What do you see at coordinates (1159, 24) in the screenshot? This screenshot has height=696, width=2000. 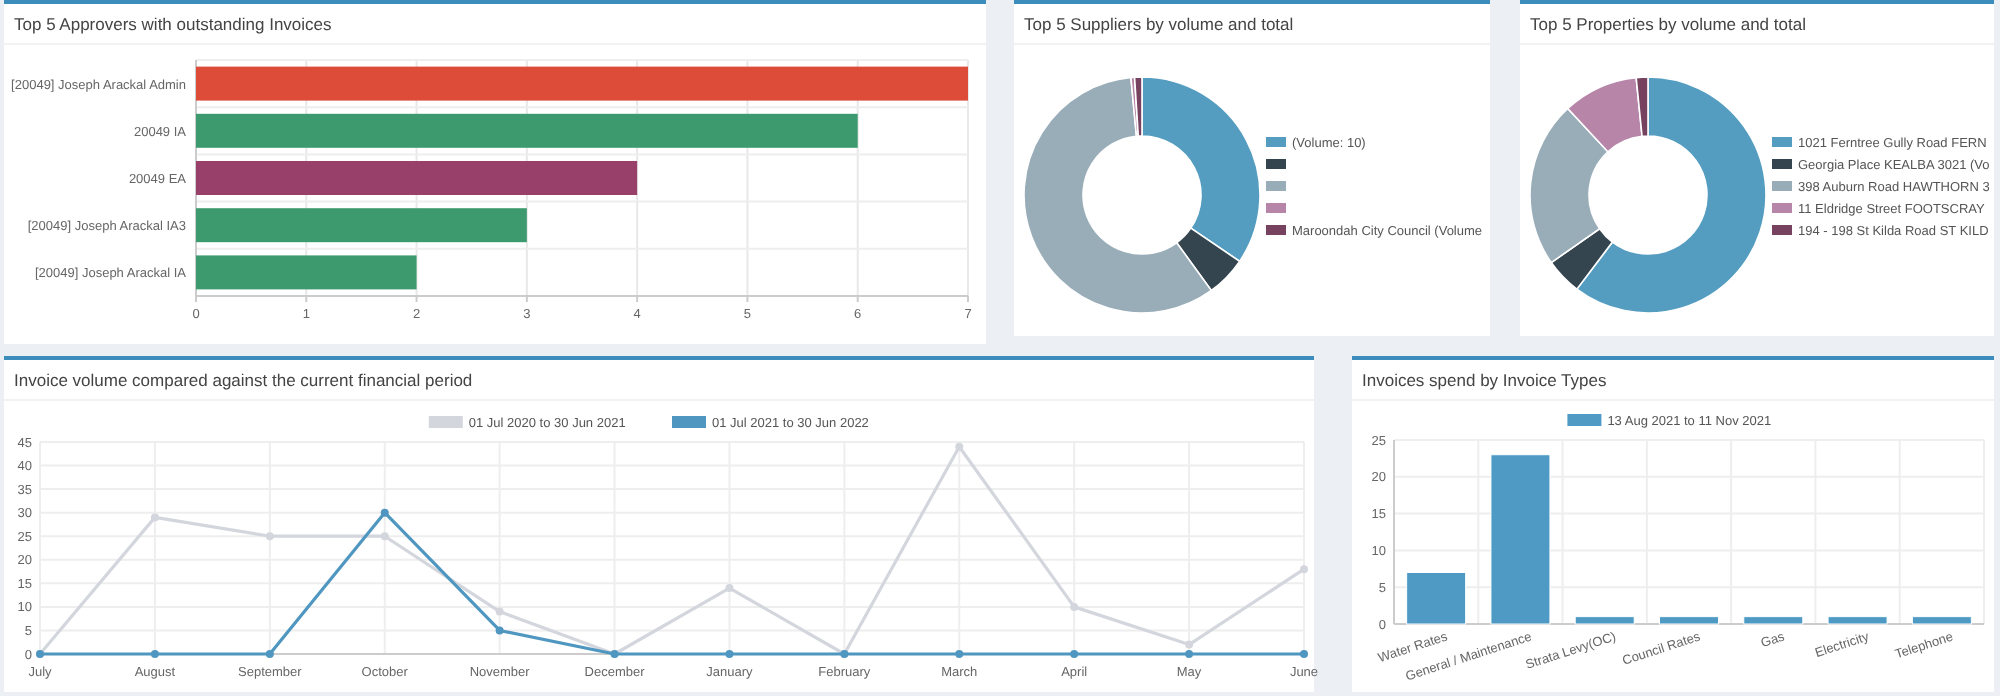 I see `chart-title: Top 5 Suppliers by volume and total` at bounding box center [1159, 24].